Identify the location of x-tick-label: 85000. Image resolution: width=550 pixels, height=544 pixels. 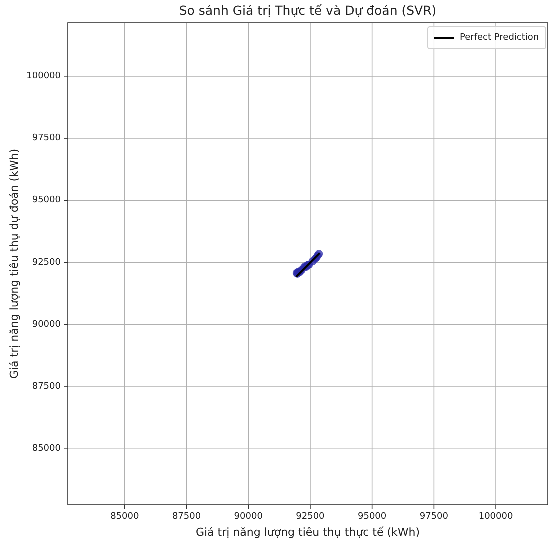
(125, 517).